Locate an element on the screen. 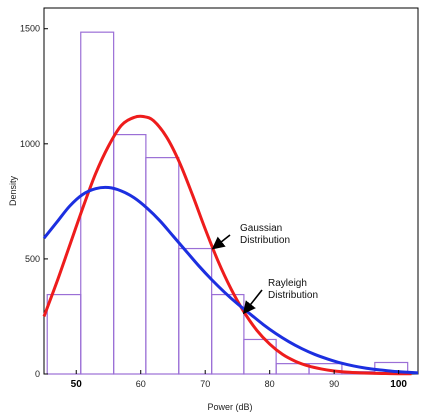 The width and height of the screenshot is (430, 417). x-tick-label: 50 is located at coordinates (77, 384).